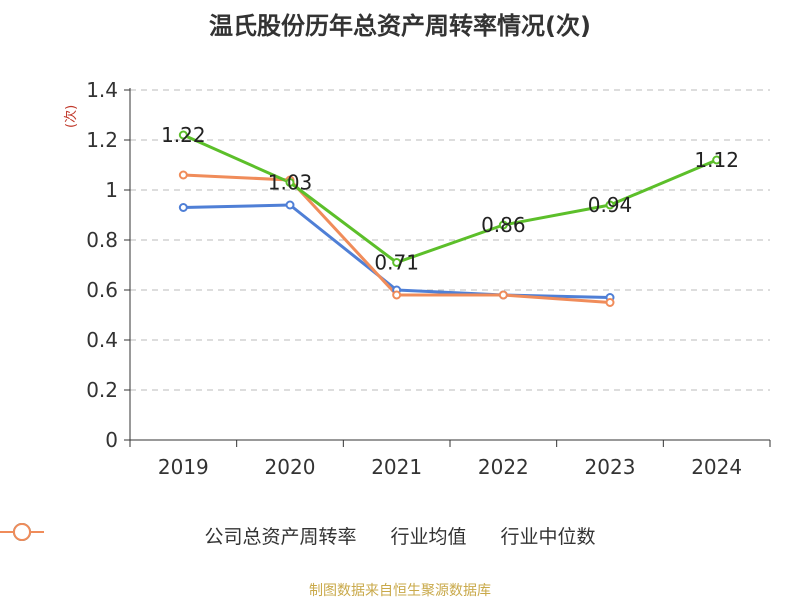 The image size is (800, 600). What do you see at coordinates (178, 535) in the screenshot?
I see `legend-item-company: 公司总资产周转率` at bounding box center [178, 535].